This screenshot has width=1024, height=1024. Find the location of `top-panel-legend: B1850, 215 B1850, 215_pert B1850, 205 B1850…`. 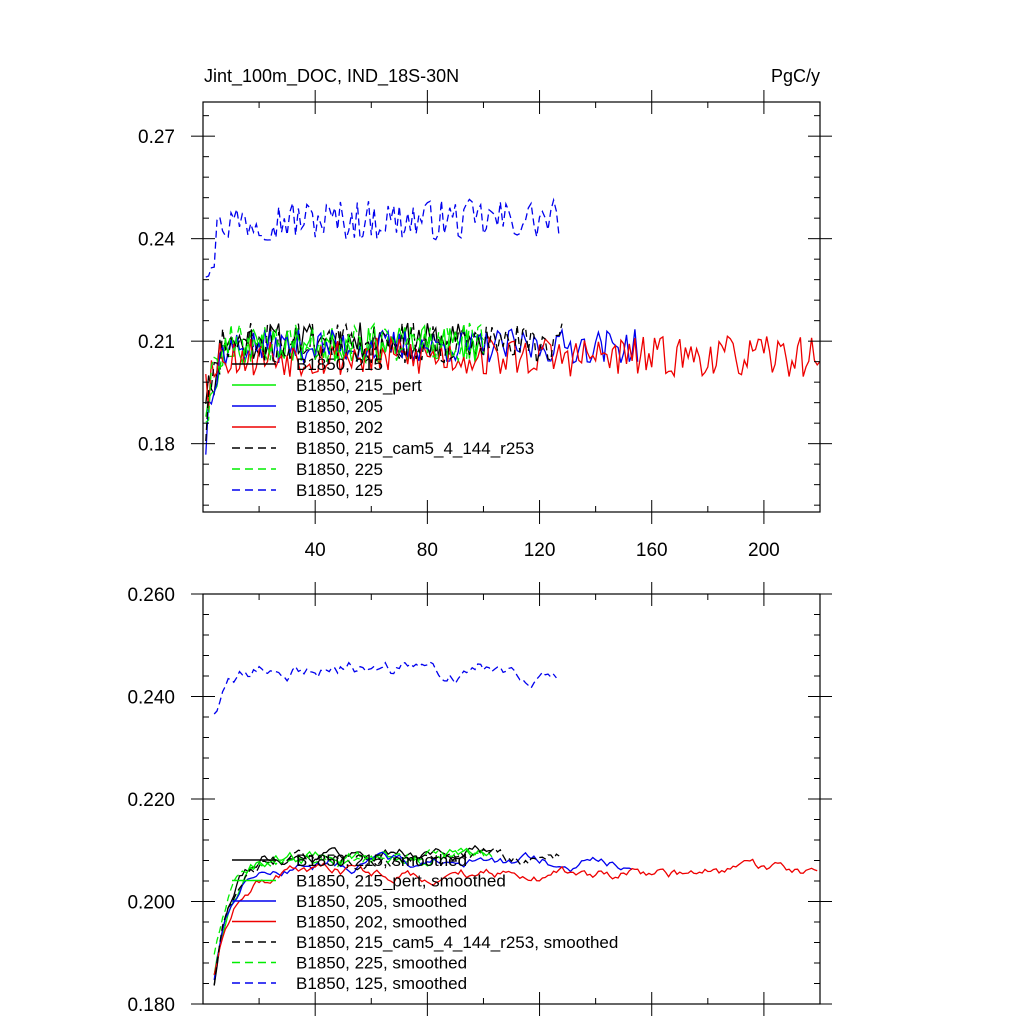

top-panel-legend: B1850, 215 B1850, 215_pert B1850, 205 B1850… is located at coordinates (383, 427).